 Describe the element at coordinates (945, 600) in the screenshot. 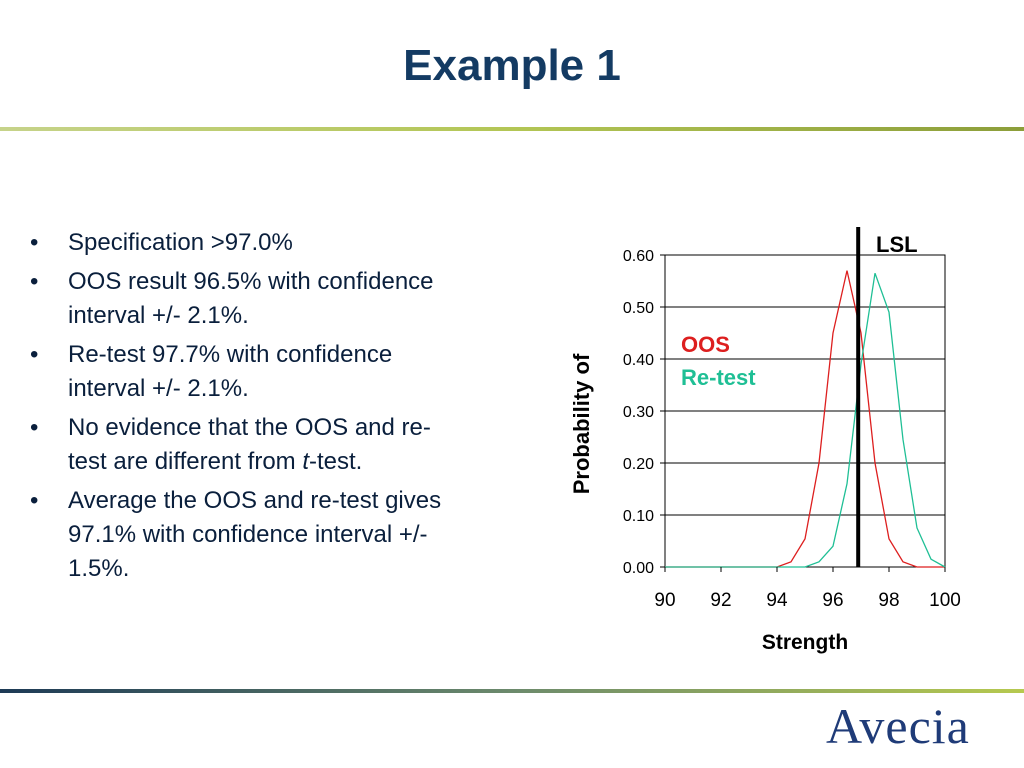

I see `x-tick-label: 100` at that location.